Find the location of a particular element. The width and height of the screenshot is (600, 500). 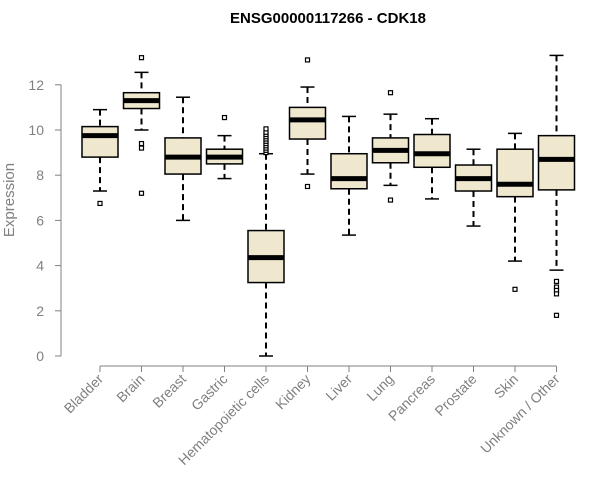

y-tick-label: 6 is located at coordinates (40, 220).